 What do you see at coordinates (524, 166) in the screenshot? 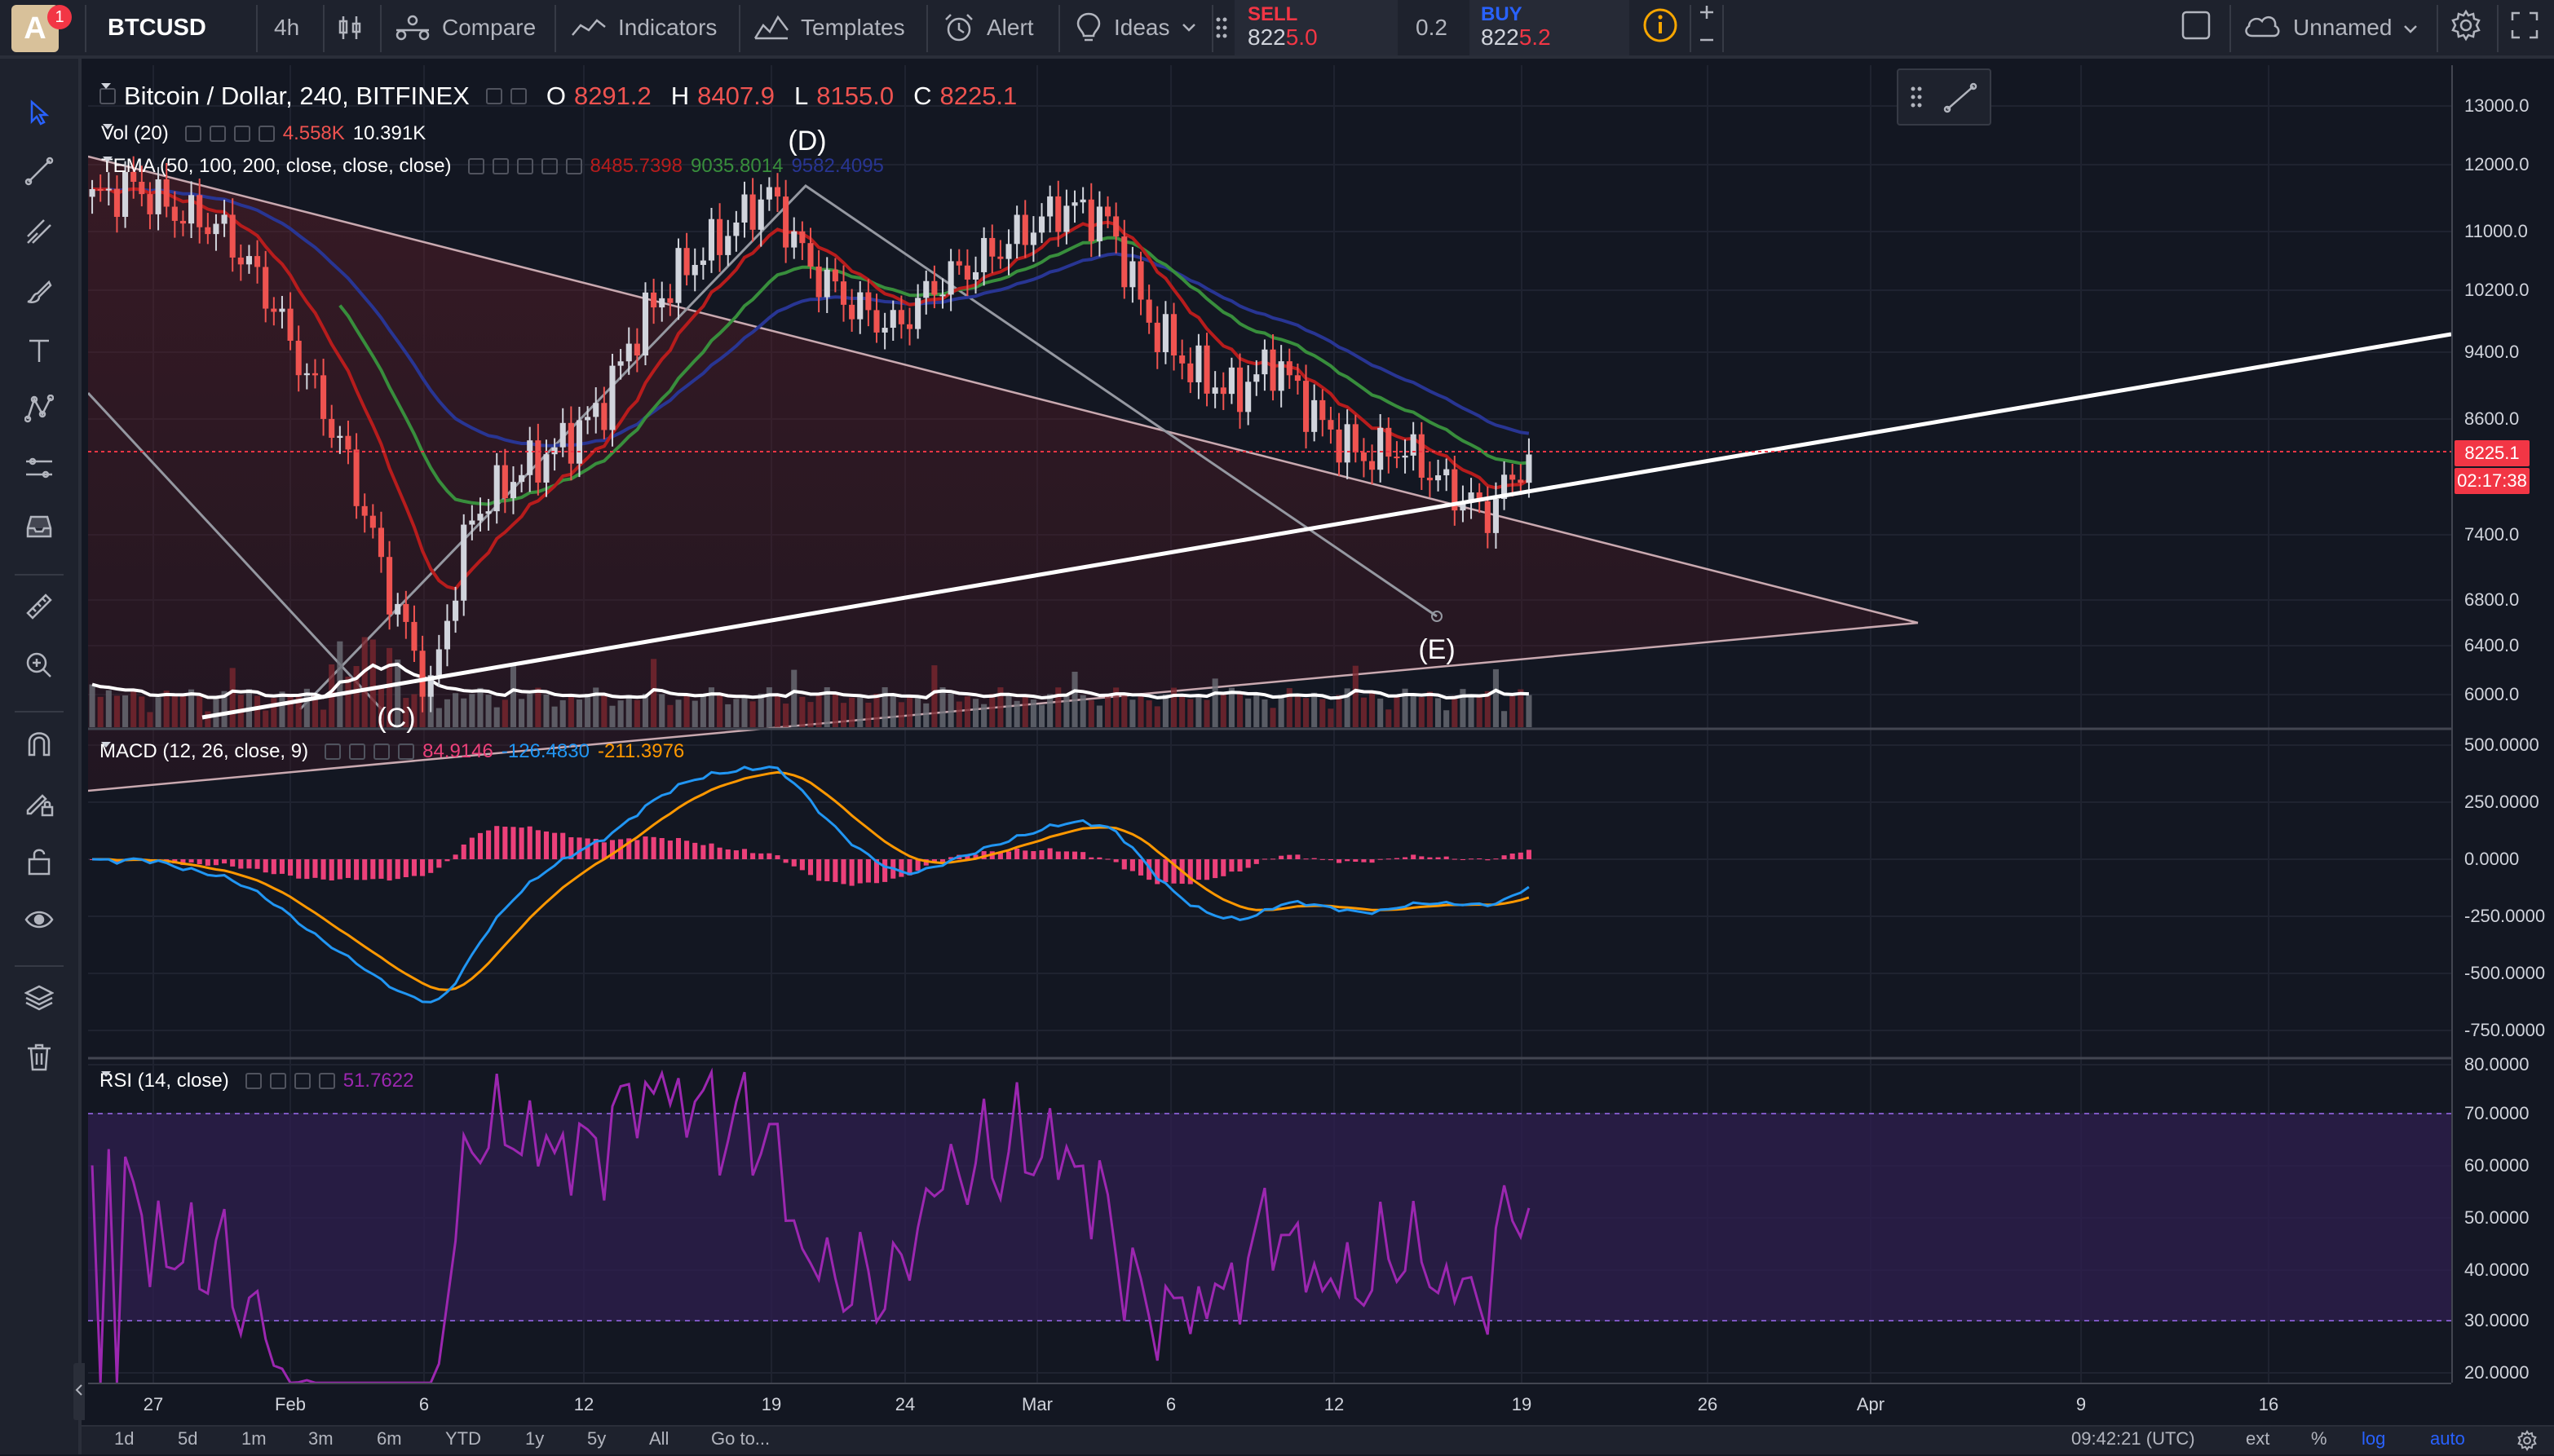
I see `source-icon` at bounding box center [524, 166].